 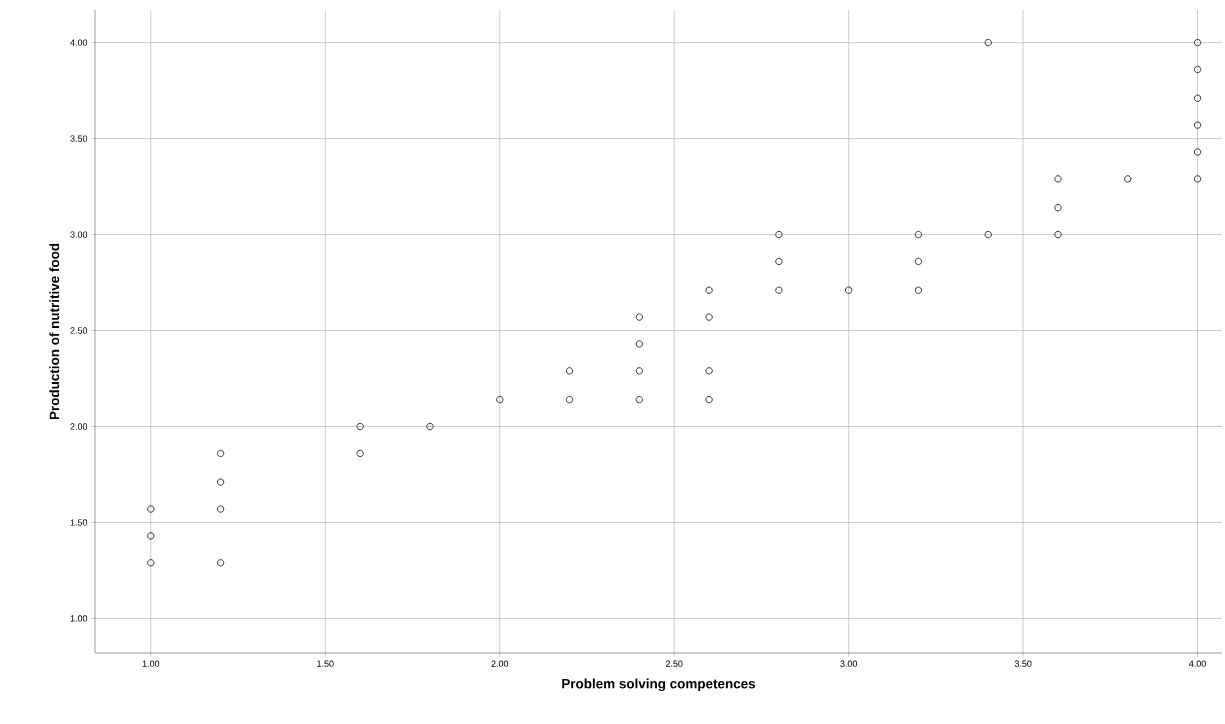 I want to click on y-tick-label: 2.50, so click(x=79, y=330).